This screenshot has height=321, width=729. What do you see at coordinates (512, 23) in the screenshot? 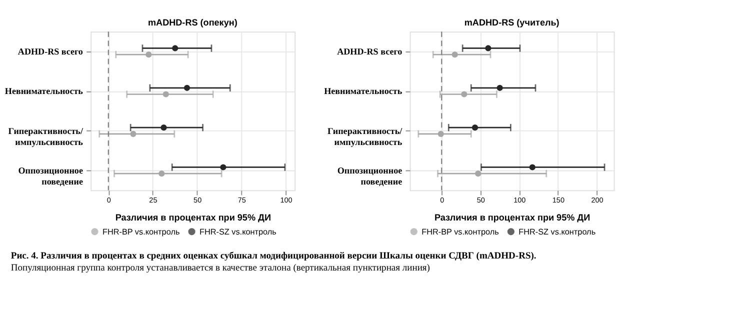
I see `chart-title: mADHD-RS (учитель)` at bounding box center [512, 23].